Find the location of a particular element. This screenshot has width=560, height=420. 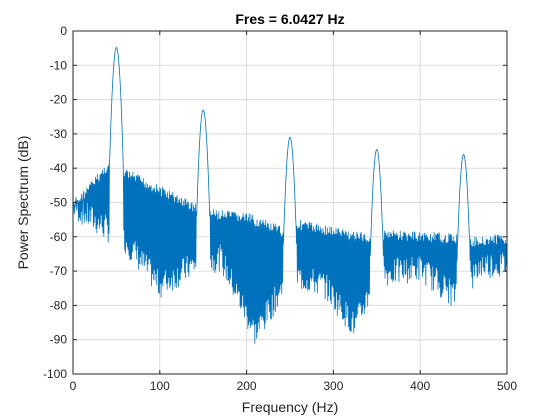

y-tick-label: -90 is located at coordinates (59, 340).